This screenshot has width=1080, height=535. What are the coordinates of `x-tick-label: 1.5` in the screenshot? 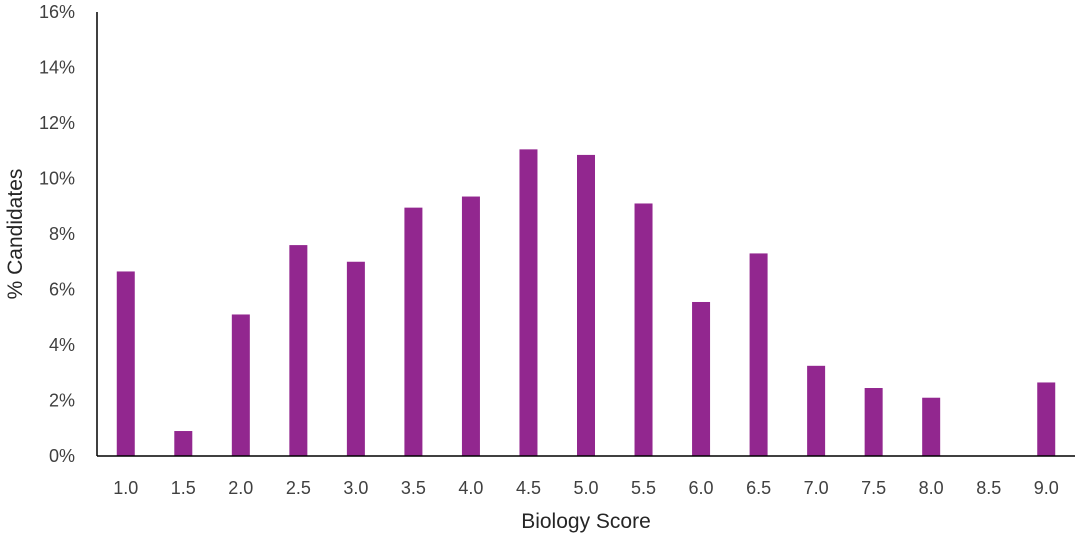 It's located at (183, 488).